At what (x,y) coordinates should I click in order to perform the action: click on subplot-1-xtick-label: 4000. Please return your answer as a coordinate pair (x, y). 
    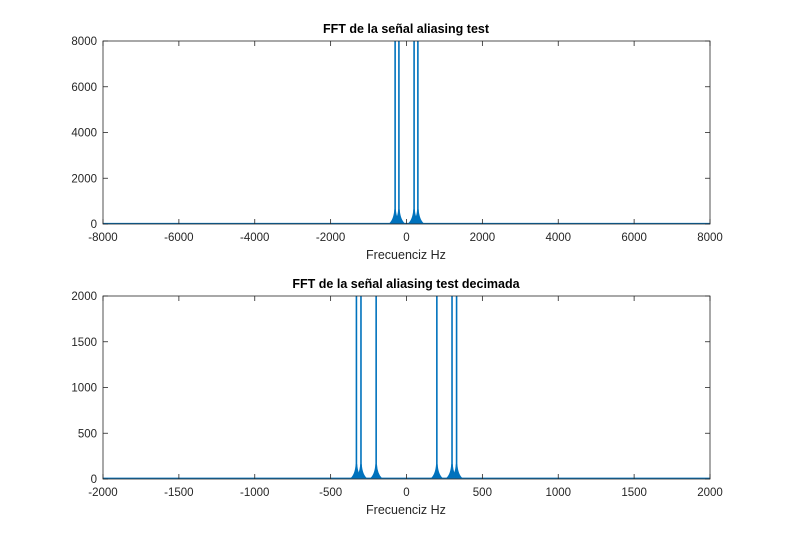
    Looking at the image, I should click on (558, 238).